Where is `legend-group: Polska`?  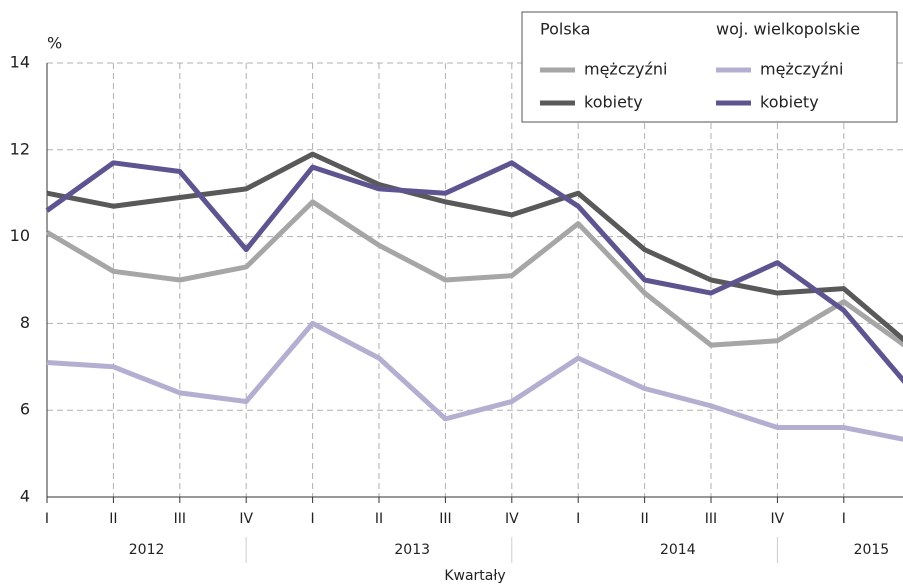 legend-group: Polska is located at coordinates (565, 29).